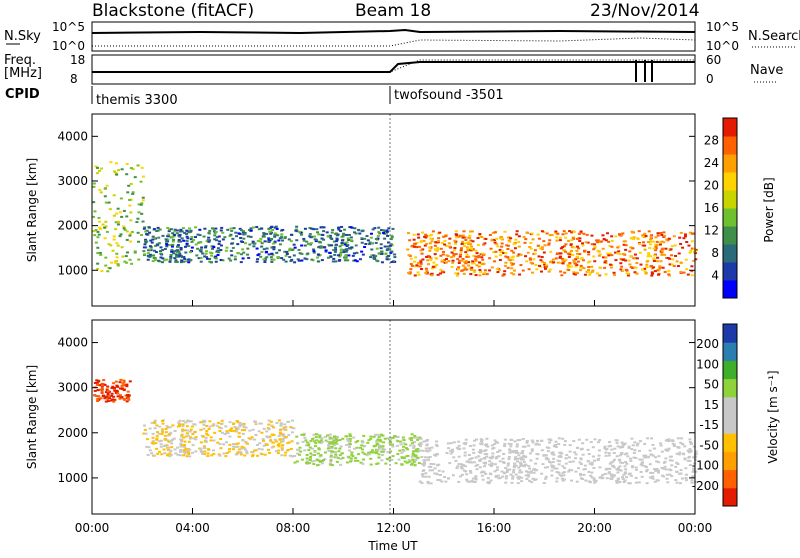 Image resolution: width=800 pixels, height=558 pixels. What do you see at coordinates (594, 528) in the screenshot?
I see `velocity-xtick-label: 20:00` at bounding box center [594, 528].